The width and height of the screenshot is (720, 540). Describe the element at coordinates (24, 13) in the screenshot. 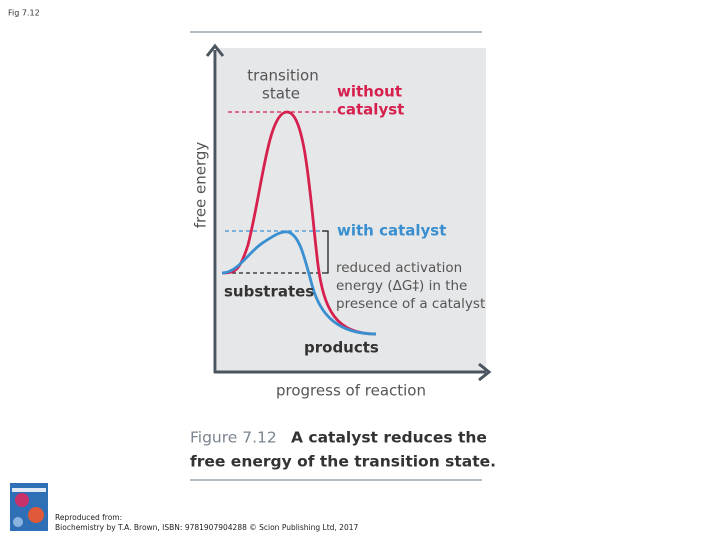

I see `slide-label: Fig 7.12` at that location.